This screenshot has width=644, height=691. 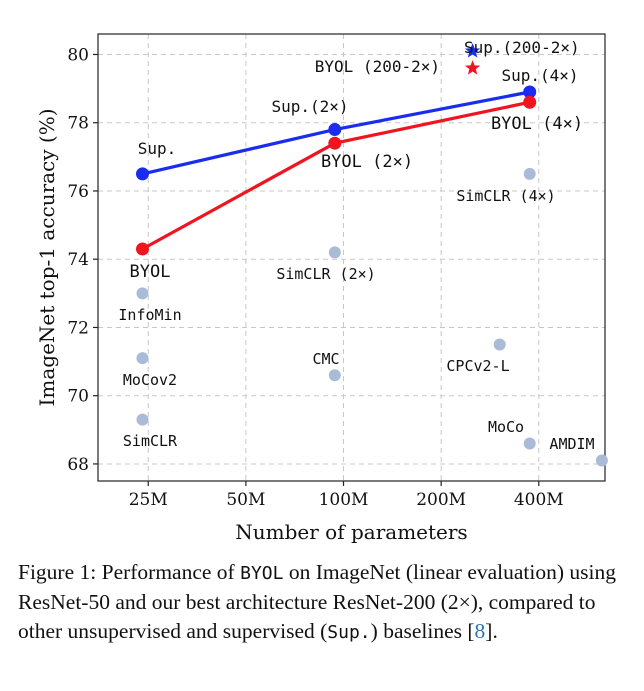 I want to click on point-label: Sup., so click(x=157, y=148).